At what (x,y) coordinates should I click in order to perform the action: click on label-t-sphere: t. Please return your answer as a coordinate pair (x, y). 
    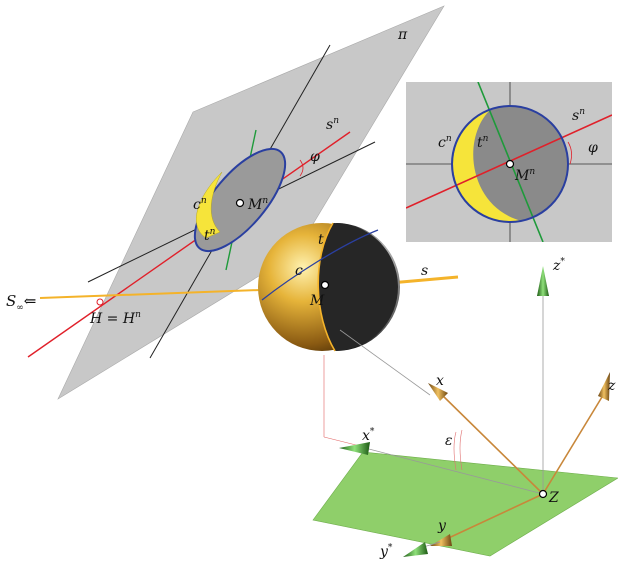
    Looking at the image, I should click on (321, 240).